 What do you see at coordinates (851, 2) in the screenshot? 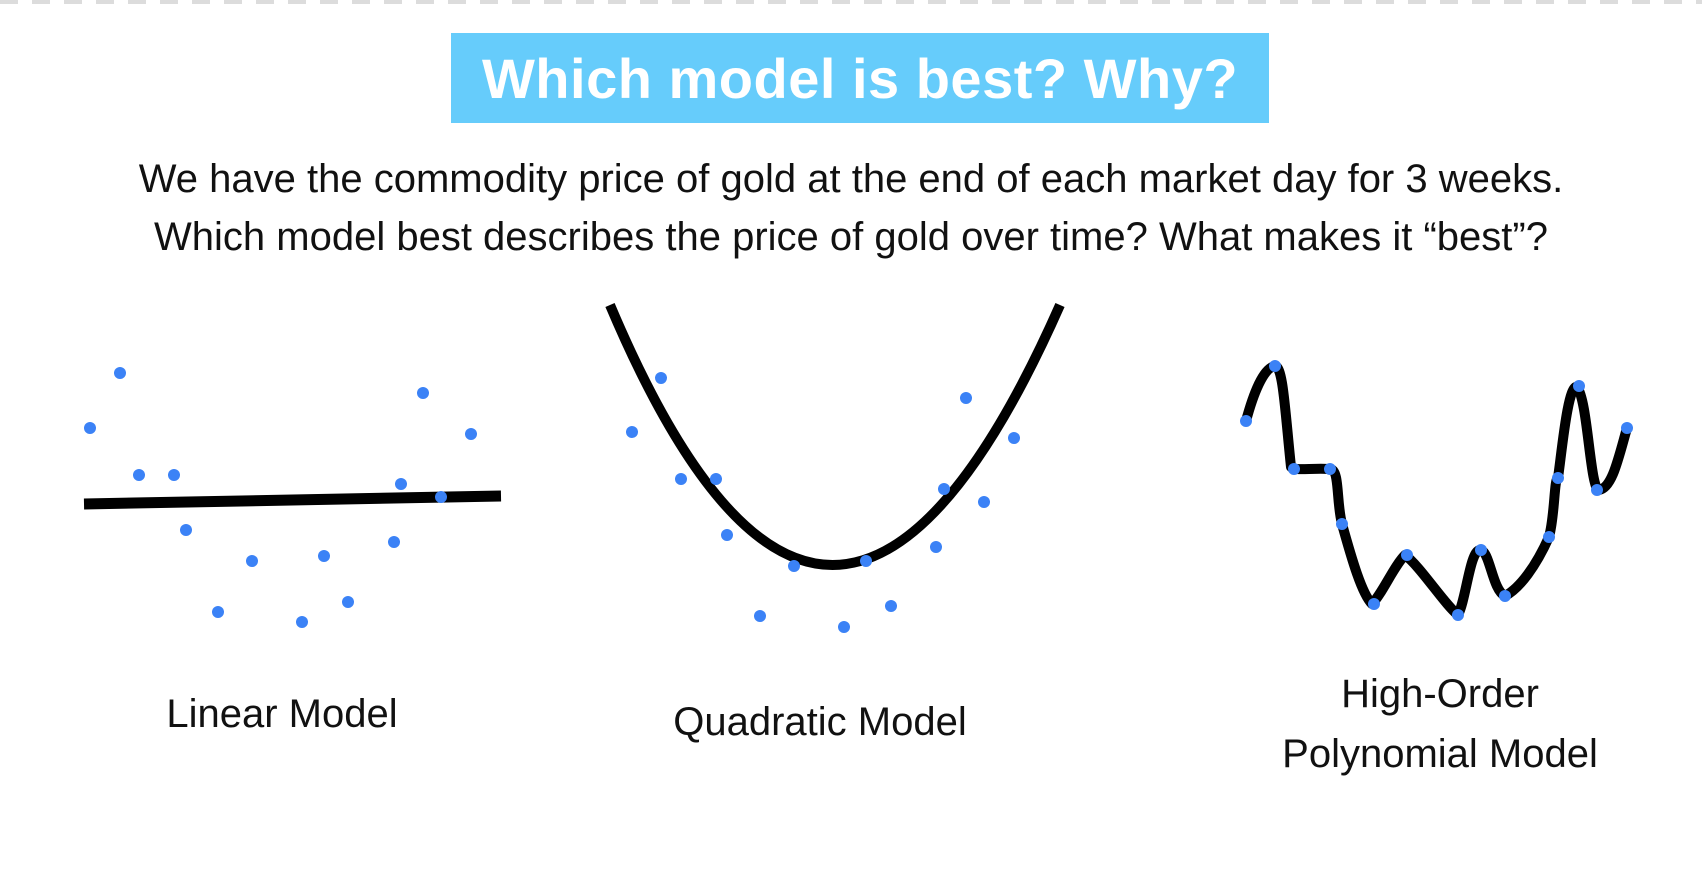
I see `top-dashed-border` at bounding box center [851, 2].